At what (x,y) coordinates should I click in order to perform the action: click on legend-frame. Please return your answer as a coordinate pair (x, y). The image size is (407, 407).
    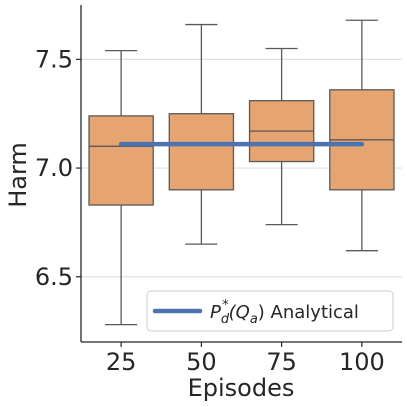
    Looking at the image, I should click on (270, 311).